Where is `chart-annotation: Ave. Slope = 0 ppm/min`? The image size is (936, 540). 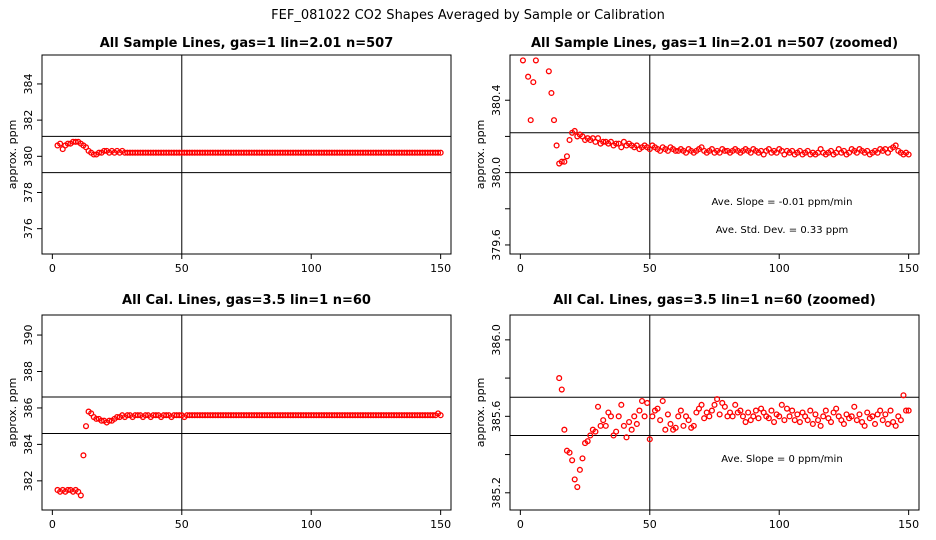
chart-annotation: Ave. Slope = 0 ppm/min is located at coordinates (781, 459).